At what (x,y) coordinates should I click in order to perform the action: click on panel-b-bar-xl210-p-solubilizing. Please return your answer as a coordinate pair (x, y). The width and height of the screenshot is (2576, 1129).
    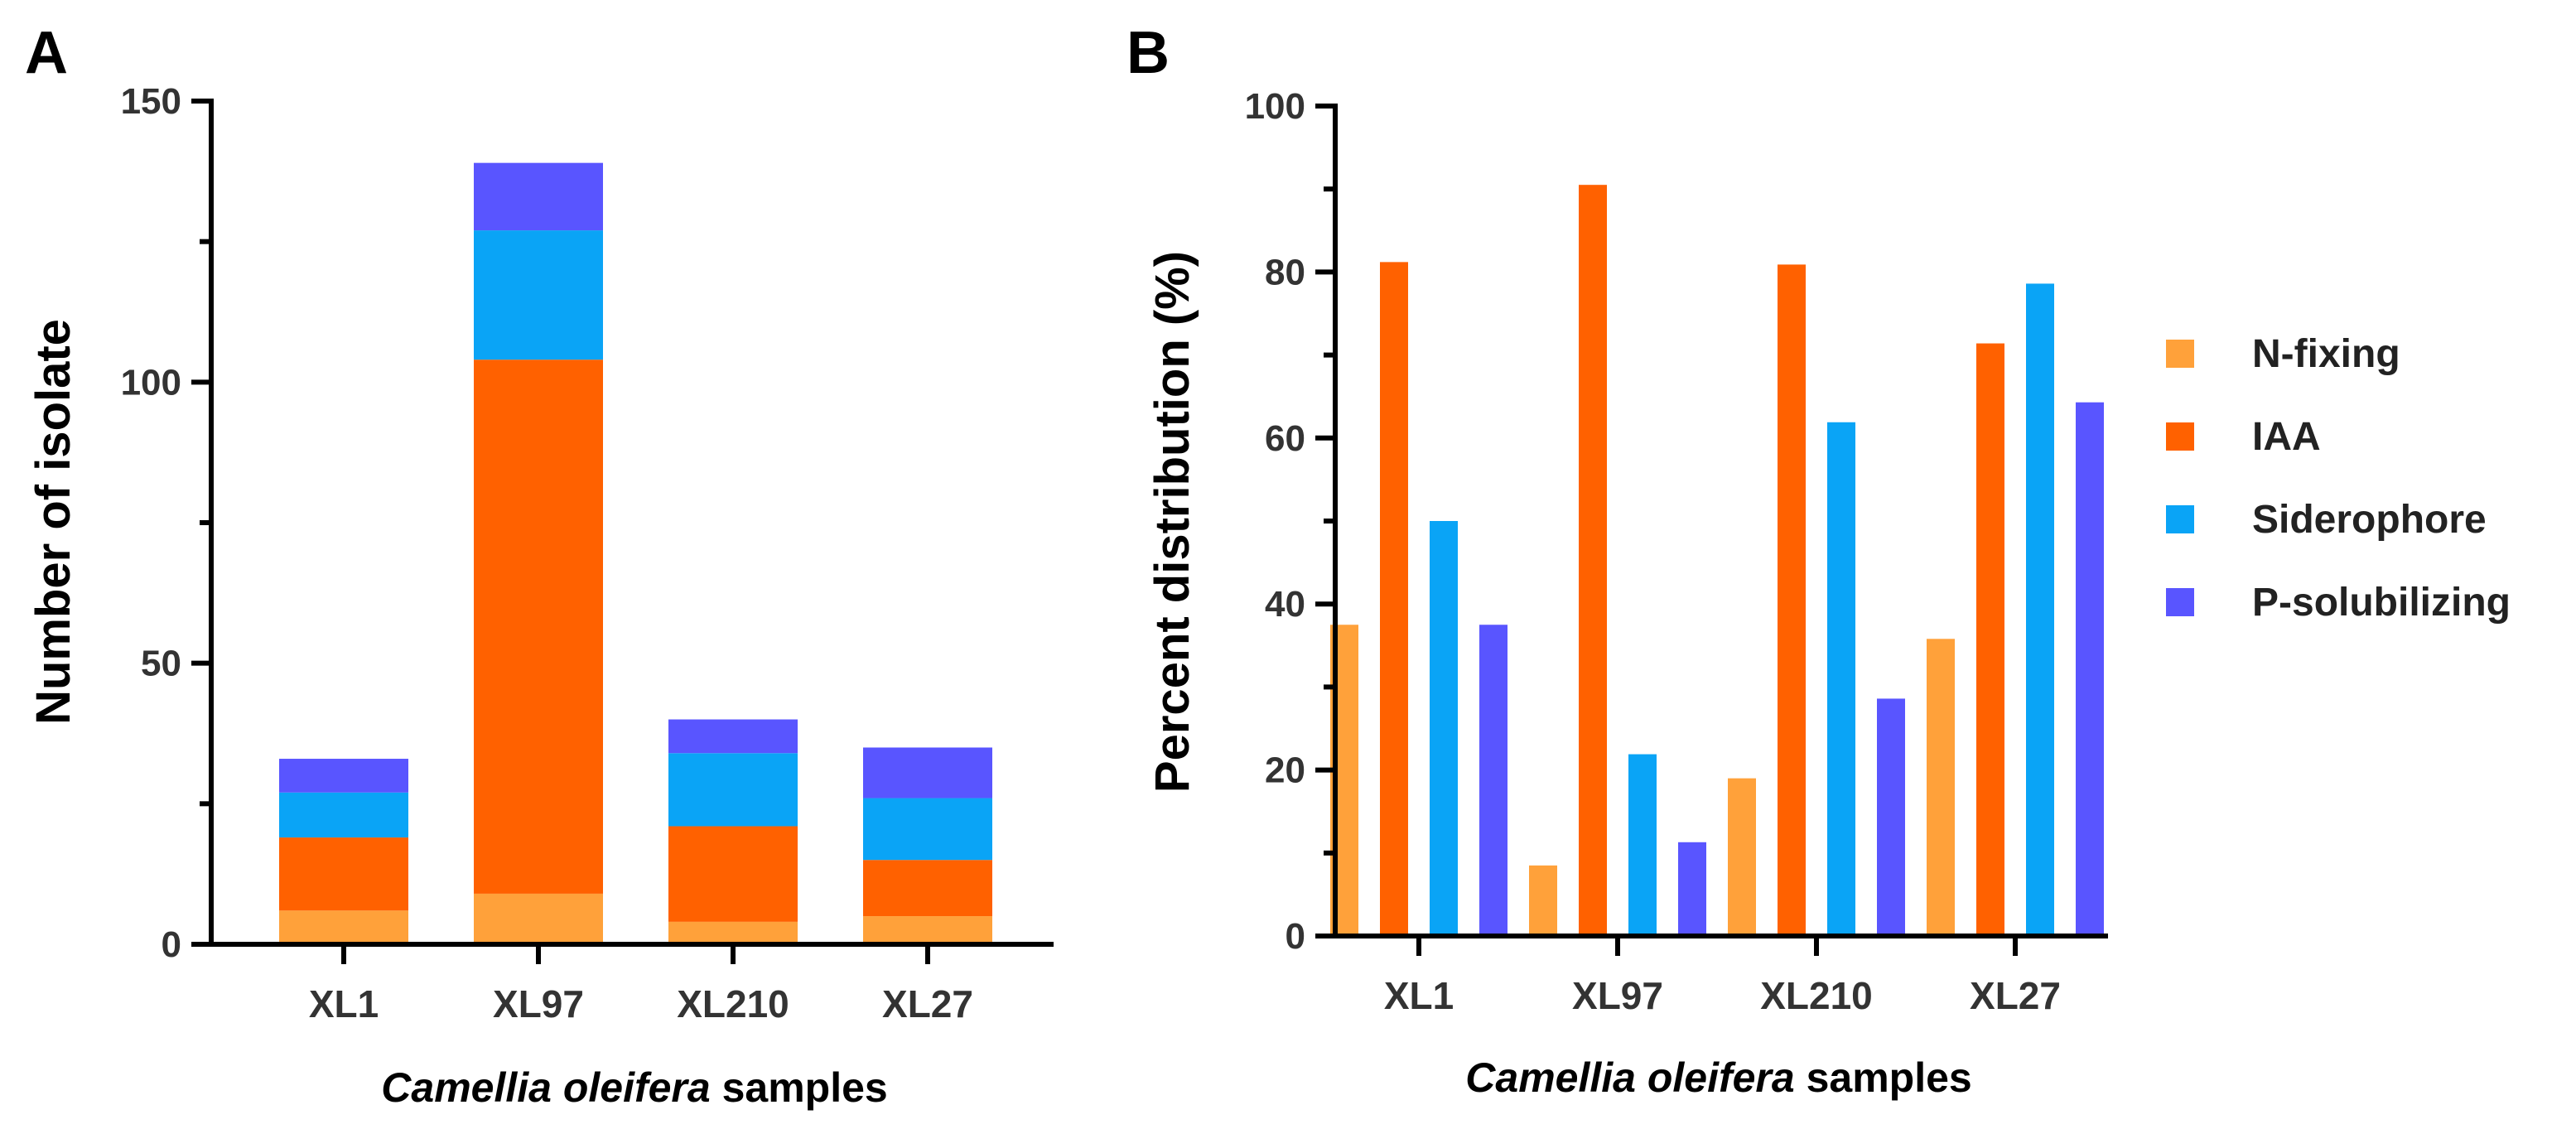
    Looking at the image, I should click on (1891, 817).